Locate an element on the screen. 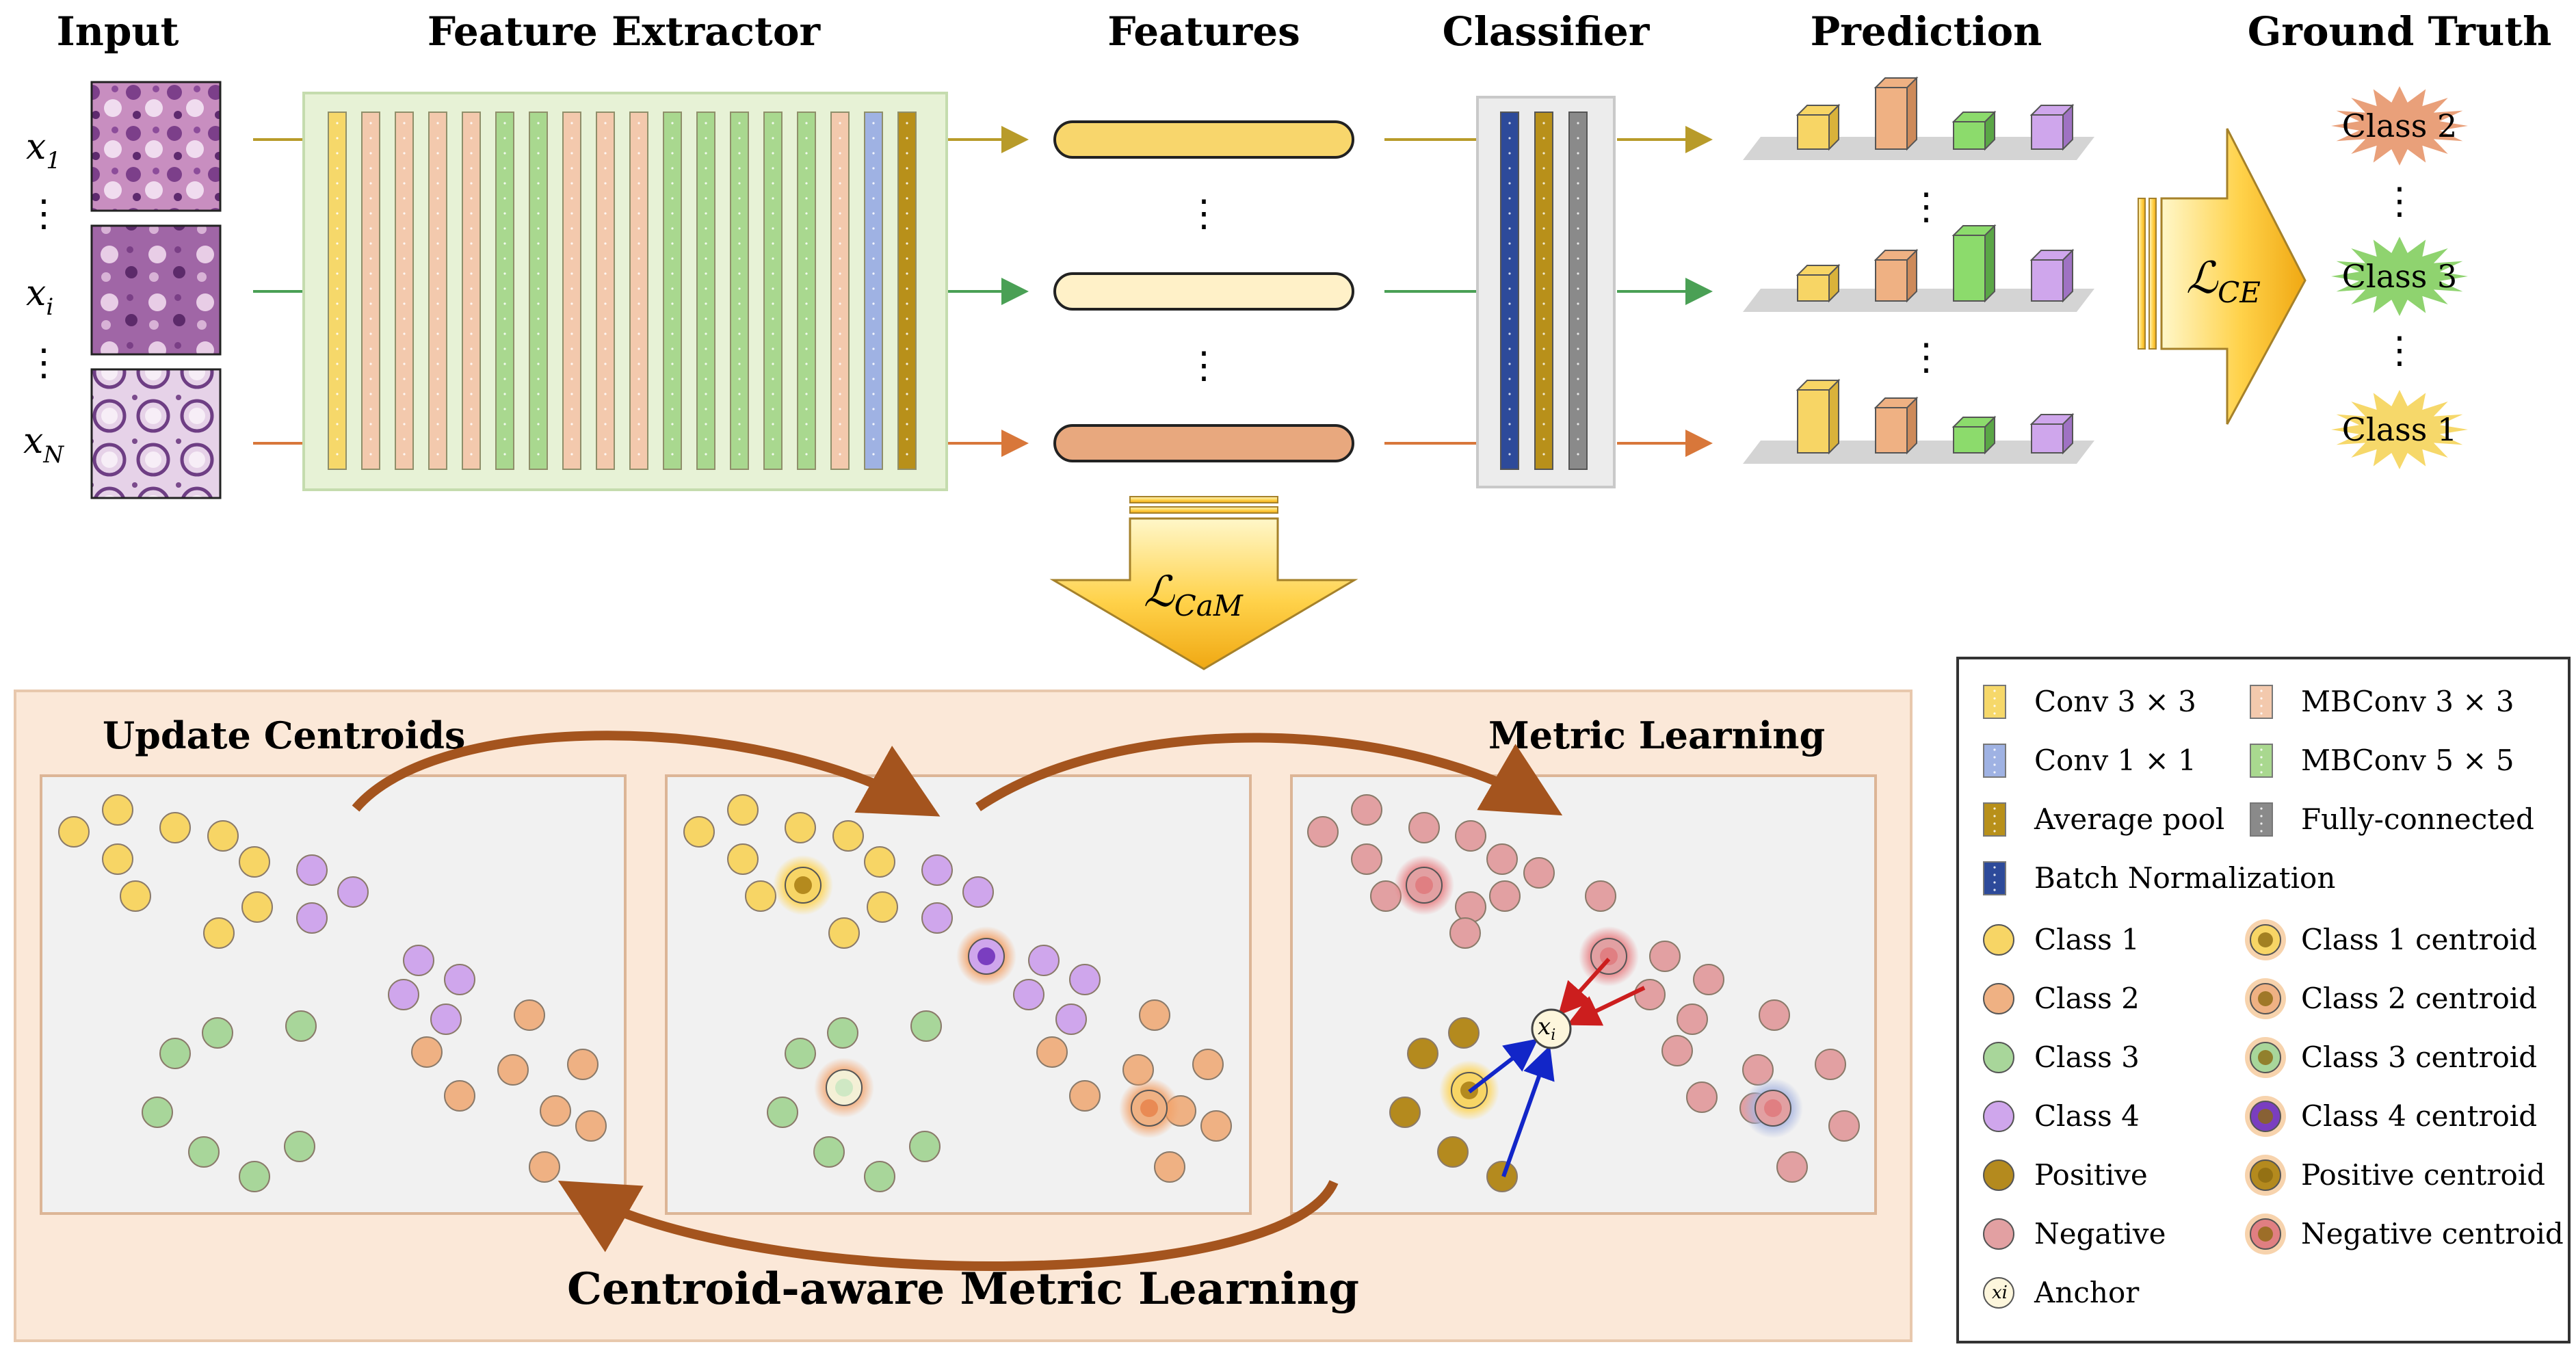 Image resolution: width=2576 pixels, height=1351 pixels. loss-ce-label: ℒCE is located at coordinates (2223, 281).